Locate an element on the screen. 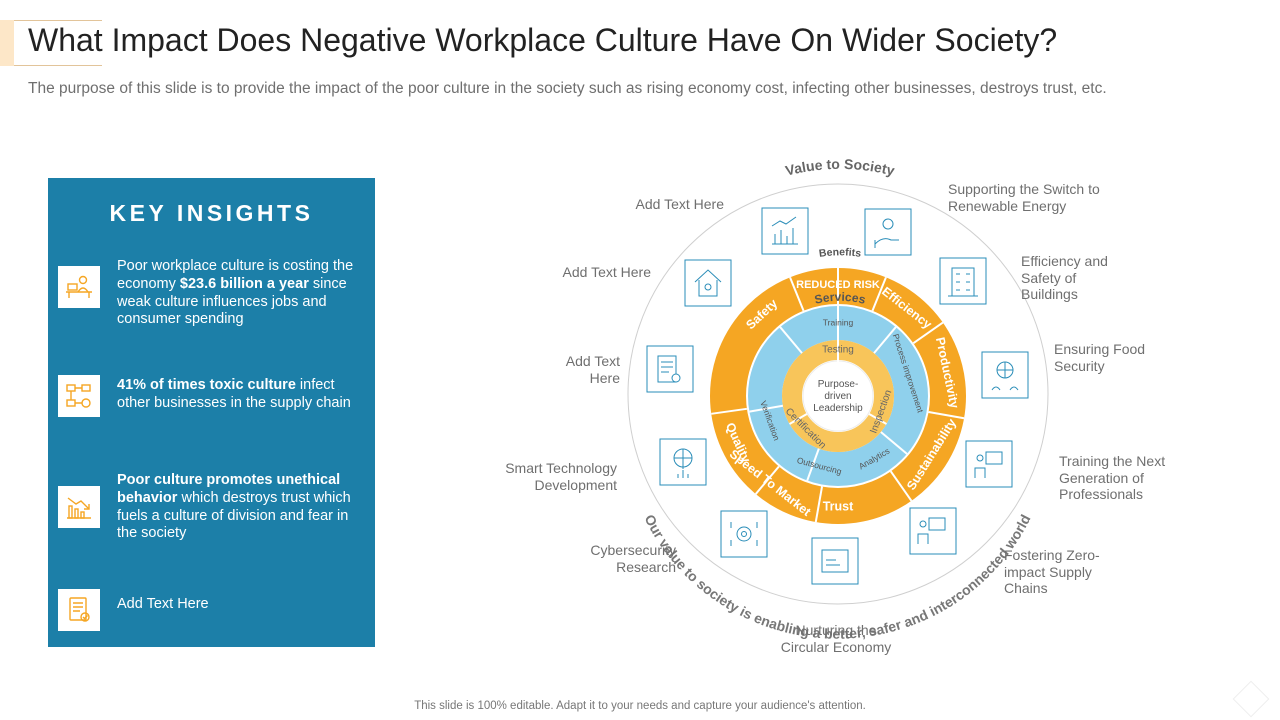 This screenshot has height=720, width=1280. insight-text: Add Text Here is located at coordinates (163, 604).